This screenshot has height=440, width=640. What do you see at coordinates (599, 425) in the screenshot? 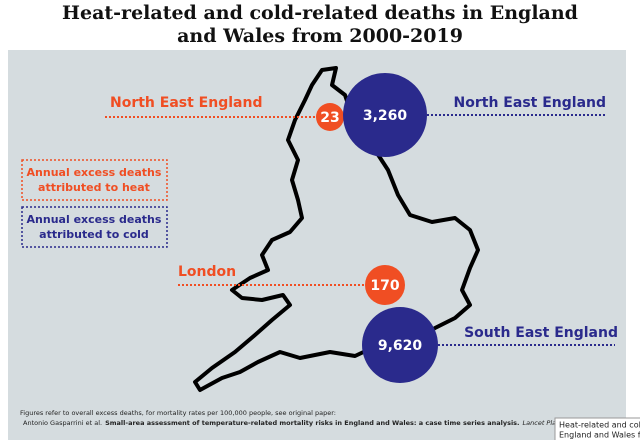
I see `tooltip-text: Heat-related and col` at bounding box center [599, 425].